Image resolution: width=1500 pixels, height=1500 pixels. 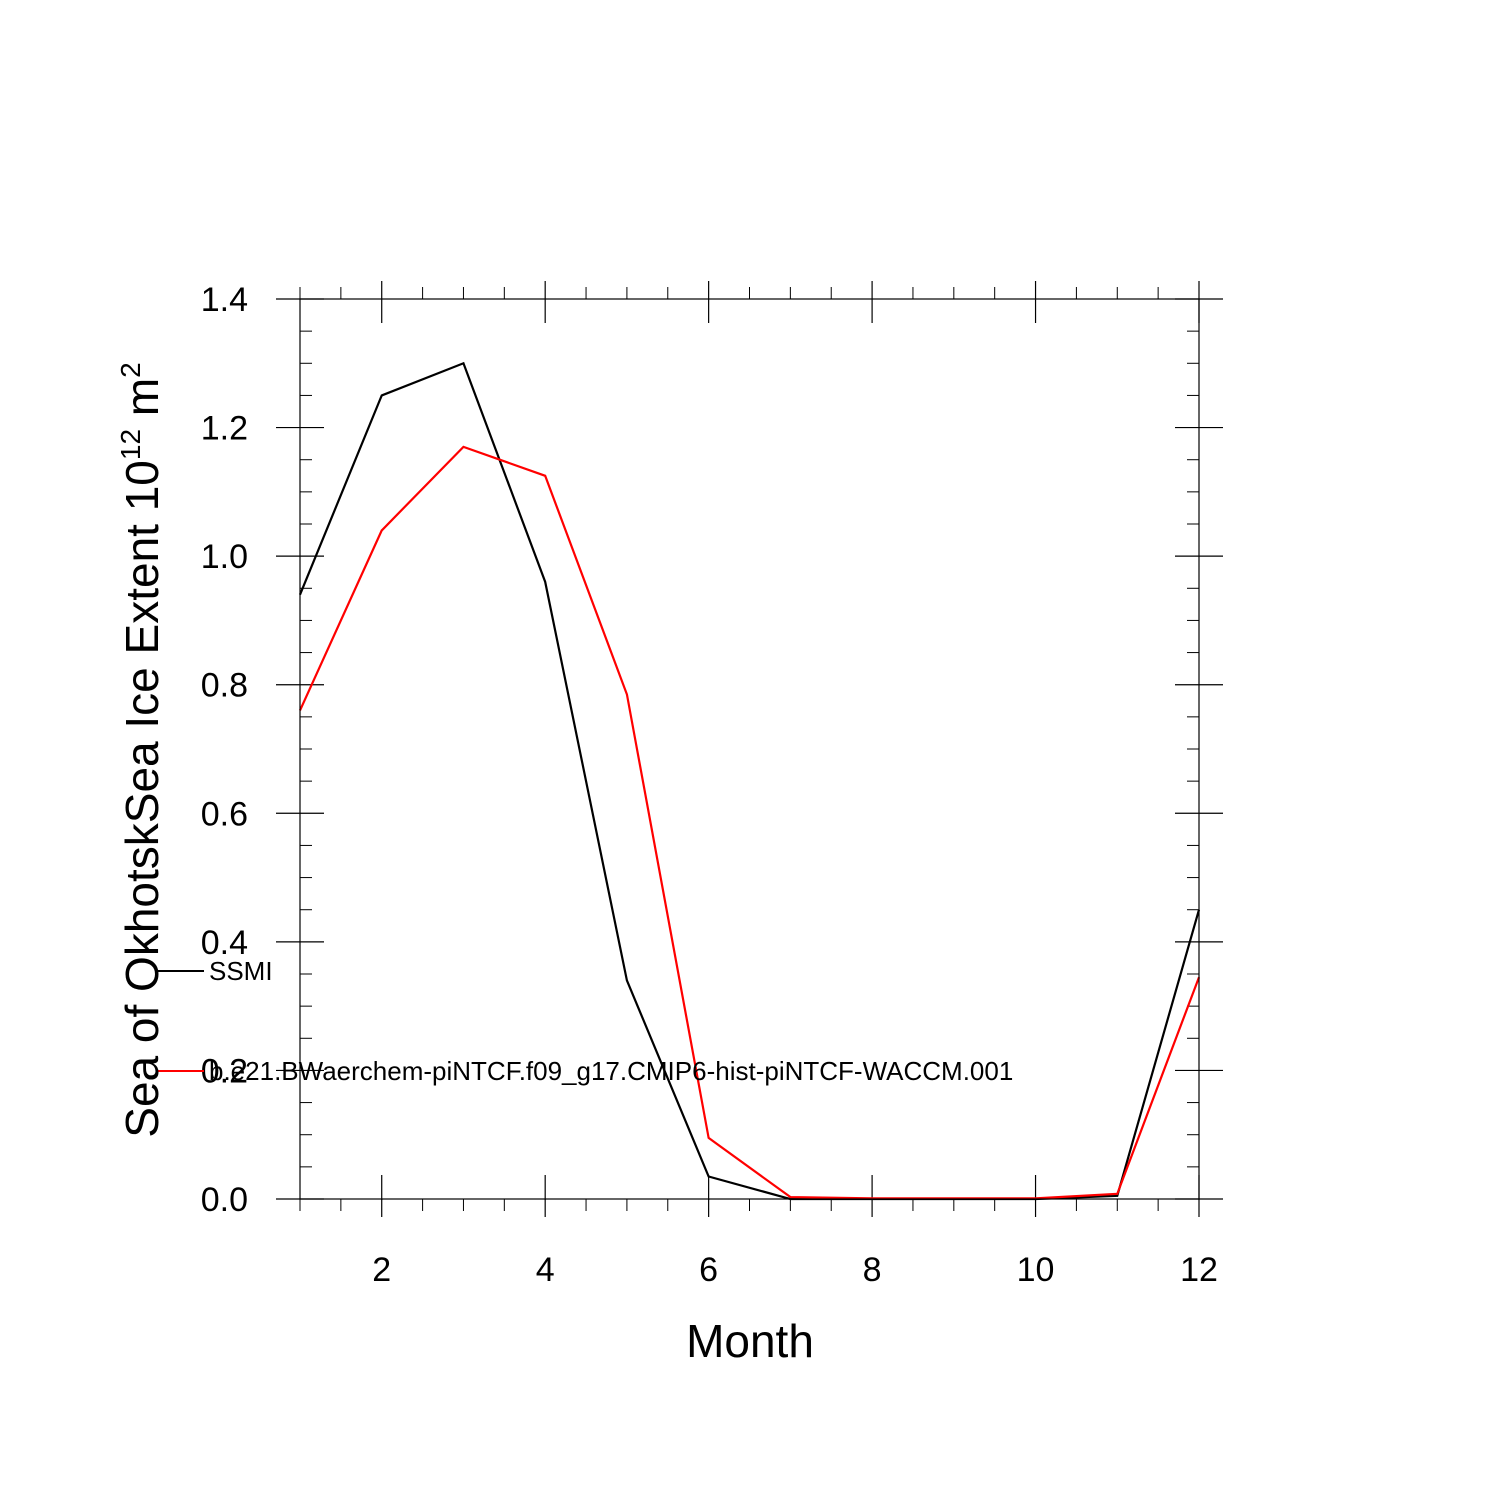 I want to click on y-tick-label: 1.2, so click(x=224, y=429).